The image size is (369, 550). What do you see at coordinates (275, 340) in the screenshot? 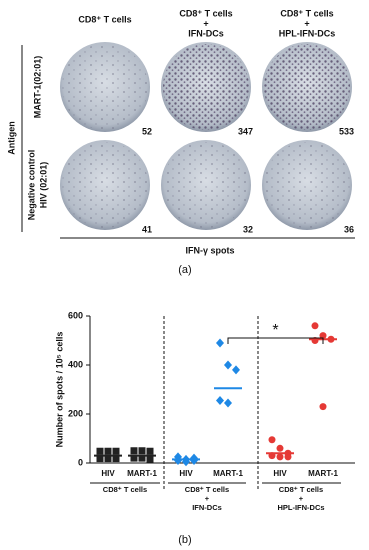
I see `significance-bracket` at bounding box center [275, 340].